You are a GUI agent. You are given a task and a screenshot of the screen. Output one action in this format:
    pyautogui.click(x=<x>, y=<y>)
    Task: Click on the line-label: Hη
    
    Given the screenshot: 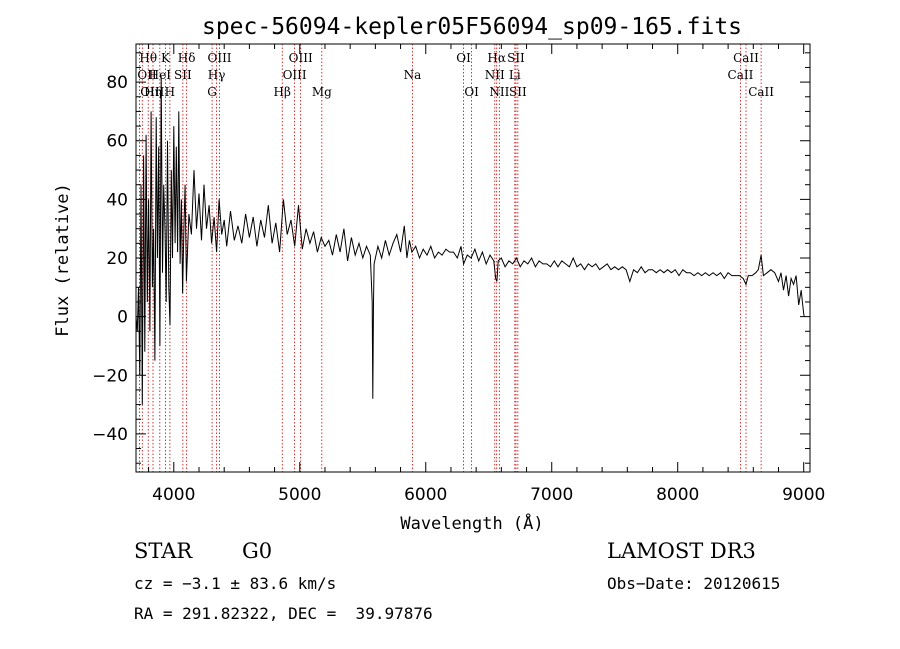 What is the action you would take?
    pyautogui.click(x=153, y=92)
    